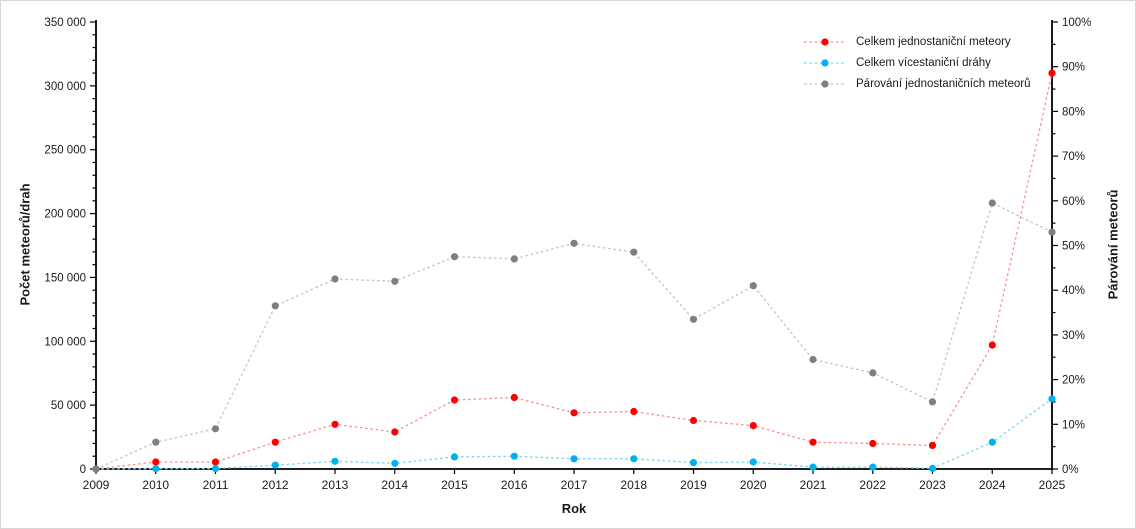  I want to click on y-right-tick-label: 80%, so click(1073, 112).